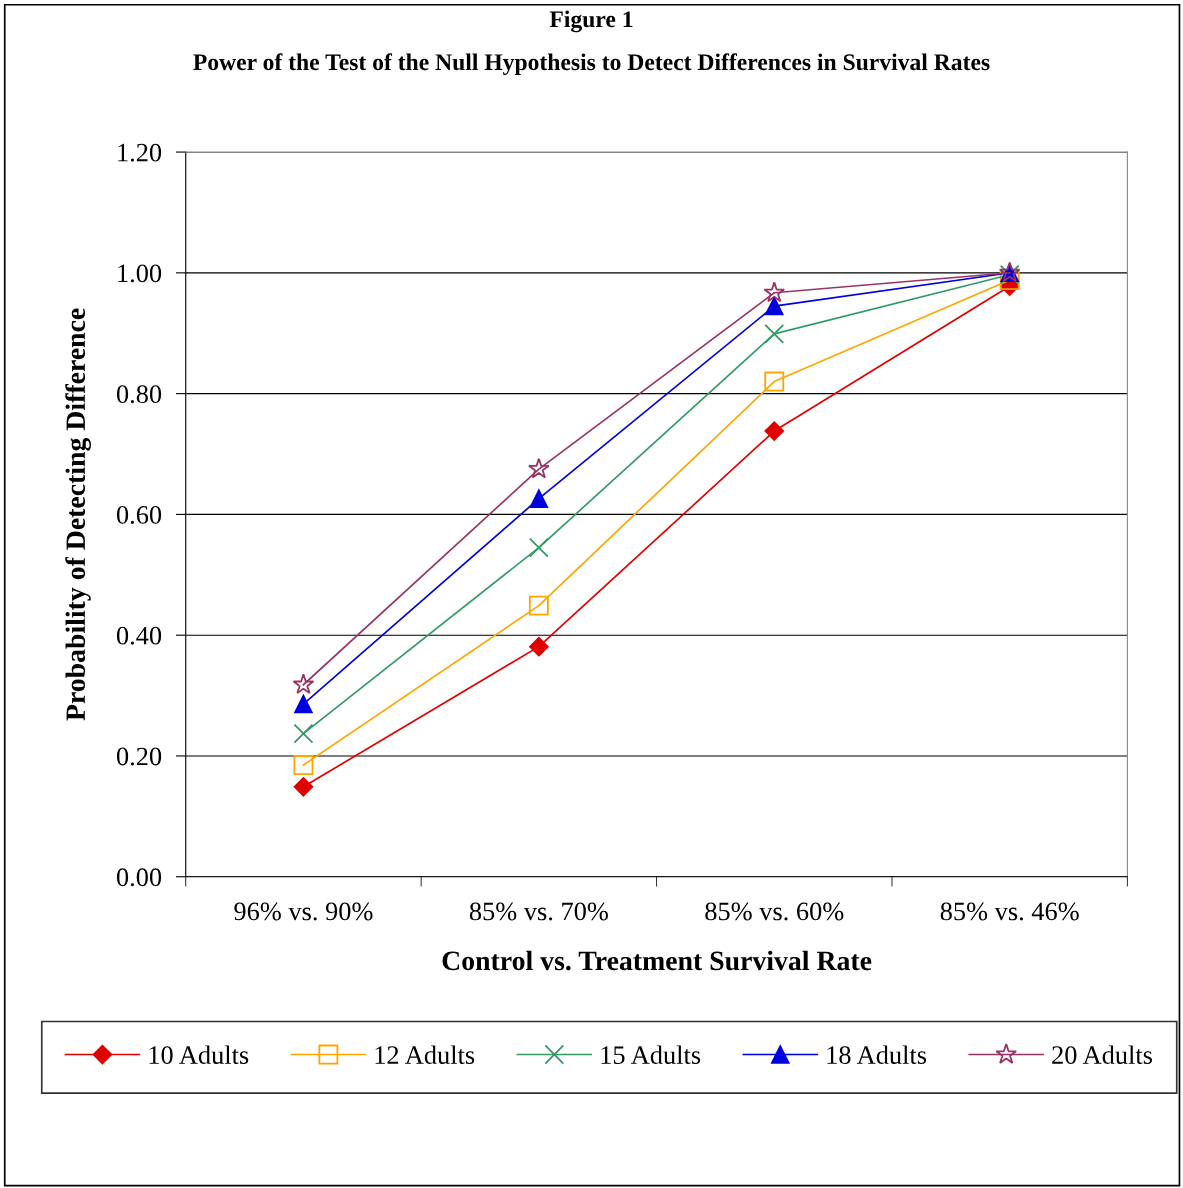 Image resolution: width=1183 pixels, height=1188 pixels. I want to click on y-tick-label: 1.20, so click(140, 152).